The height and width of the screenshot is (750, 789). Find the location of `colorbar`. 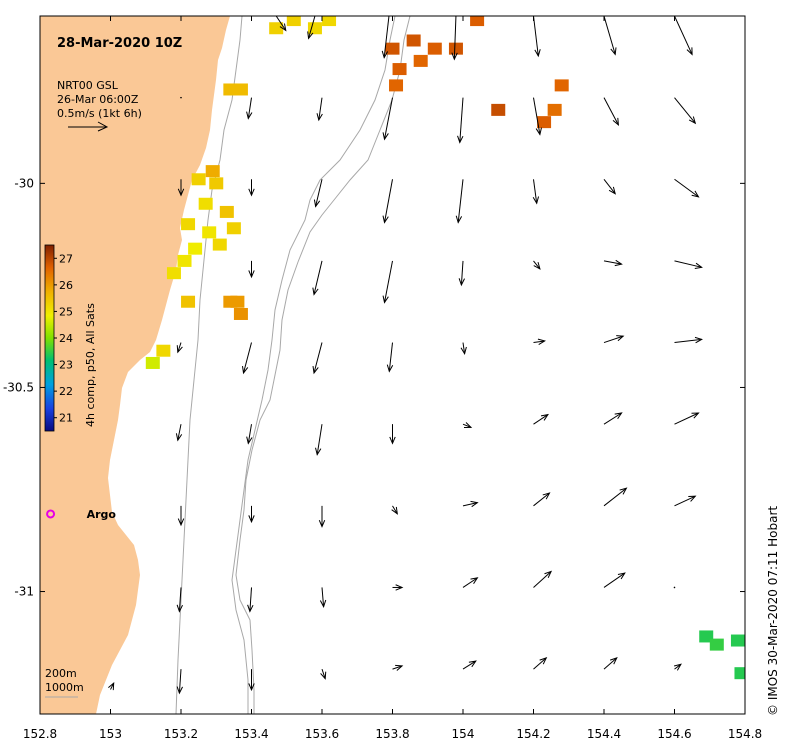

colorbar is located at coordinates (49, 338).